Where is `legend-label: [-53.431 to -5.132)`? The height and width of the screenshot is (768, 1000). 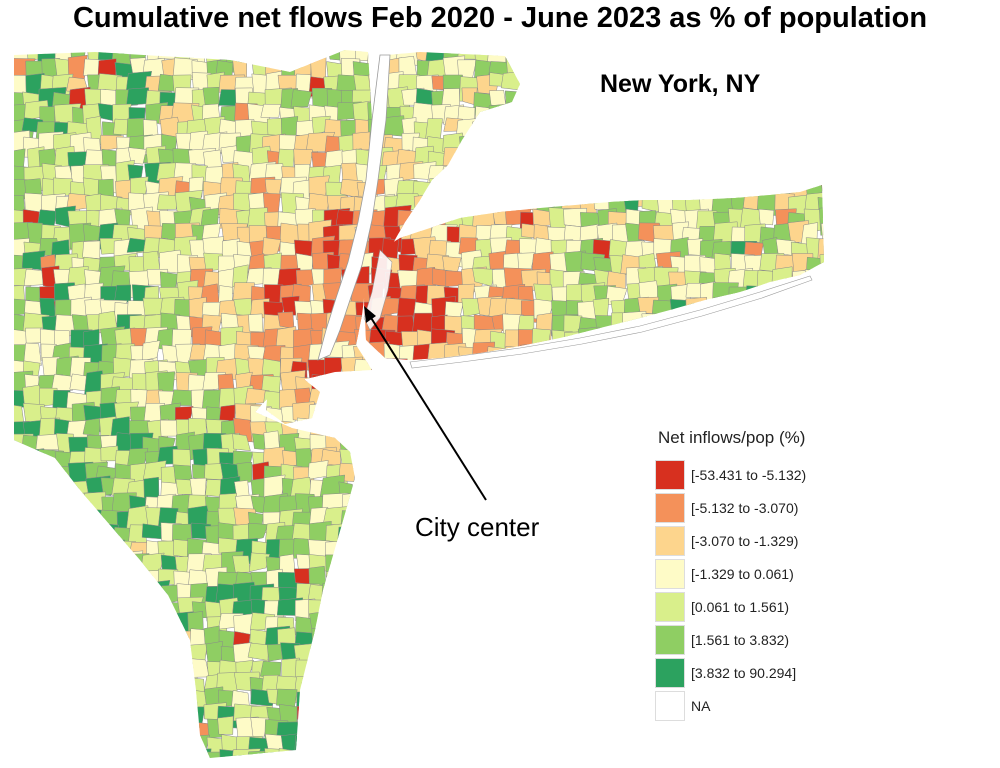
legend-label: [-53.431 to -5.132) is located at coordinates (749, 474).